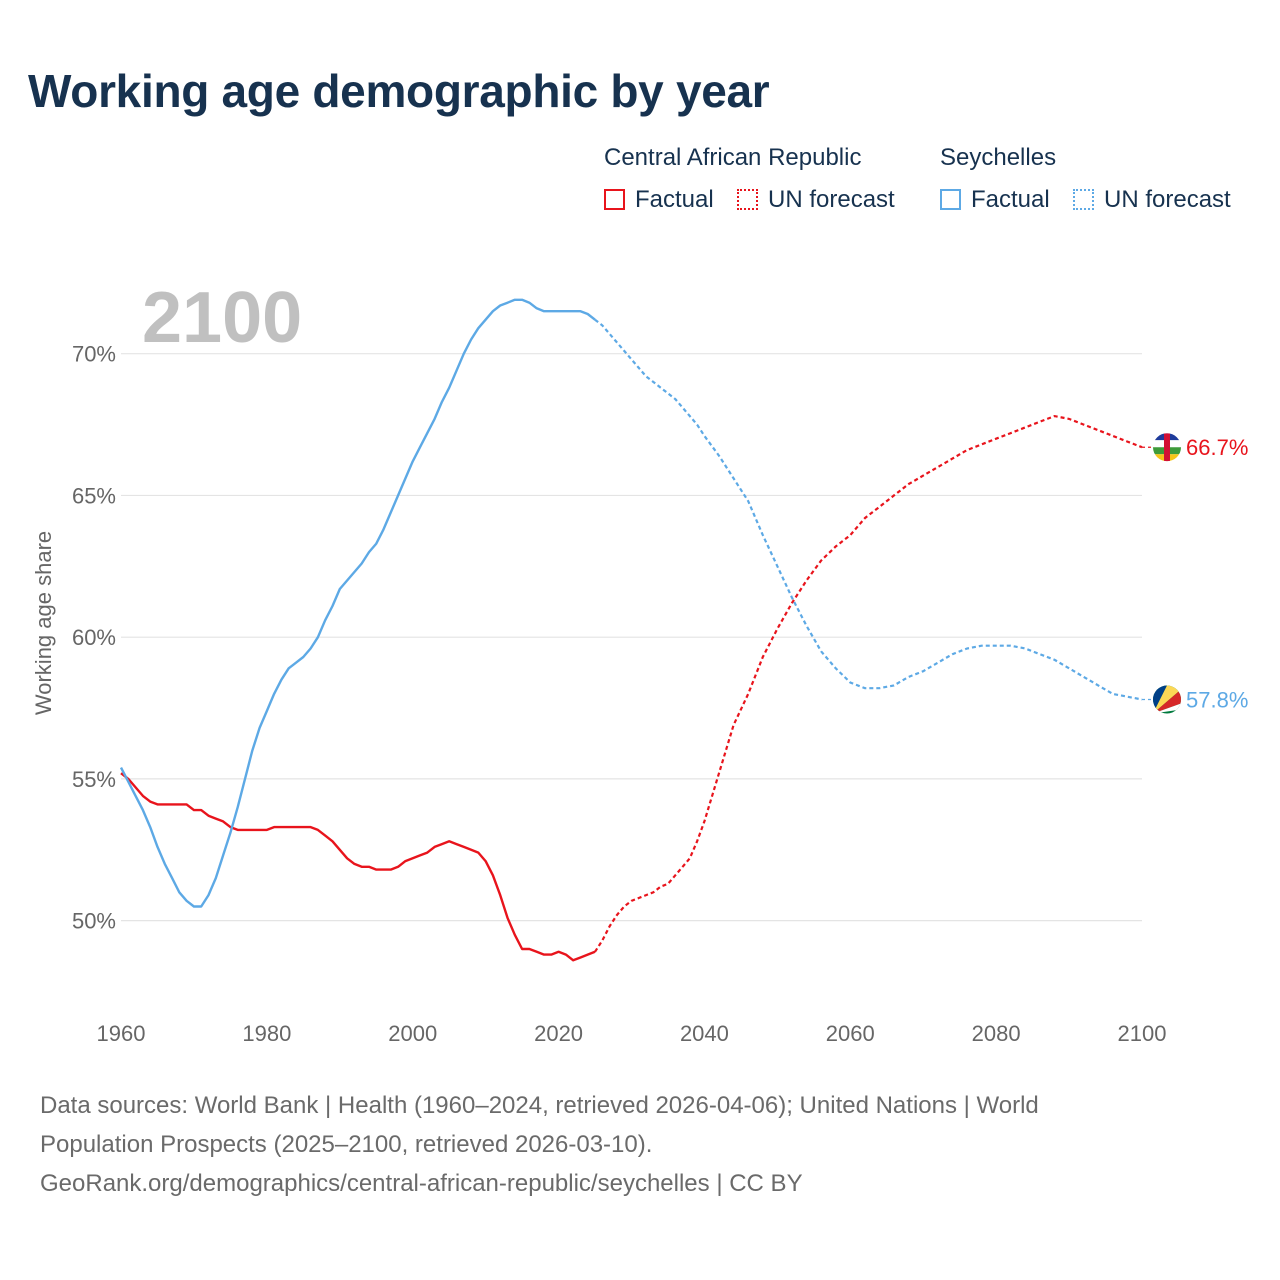  What do you see at coordinates (1167, 447) in the screenshot?
I see `central-african-republic-flag-icon` at bounding box center [1167, 447].